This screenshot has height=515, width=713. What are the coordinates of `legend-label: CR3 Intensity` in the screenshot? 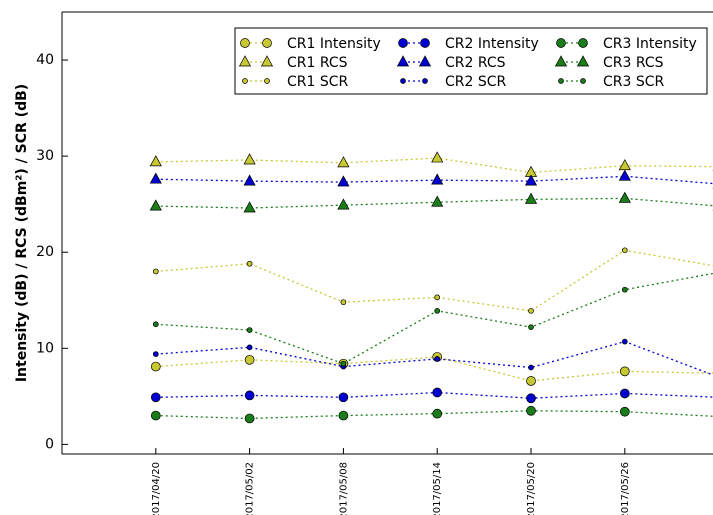 It's located at (650, 44).